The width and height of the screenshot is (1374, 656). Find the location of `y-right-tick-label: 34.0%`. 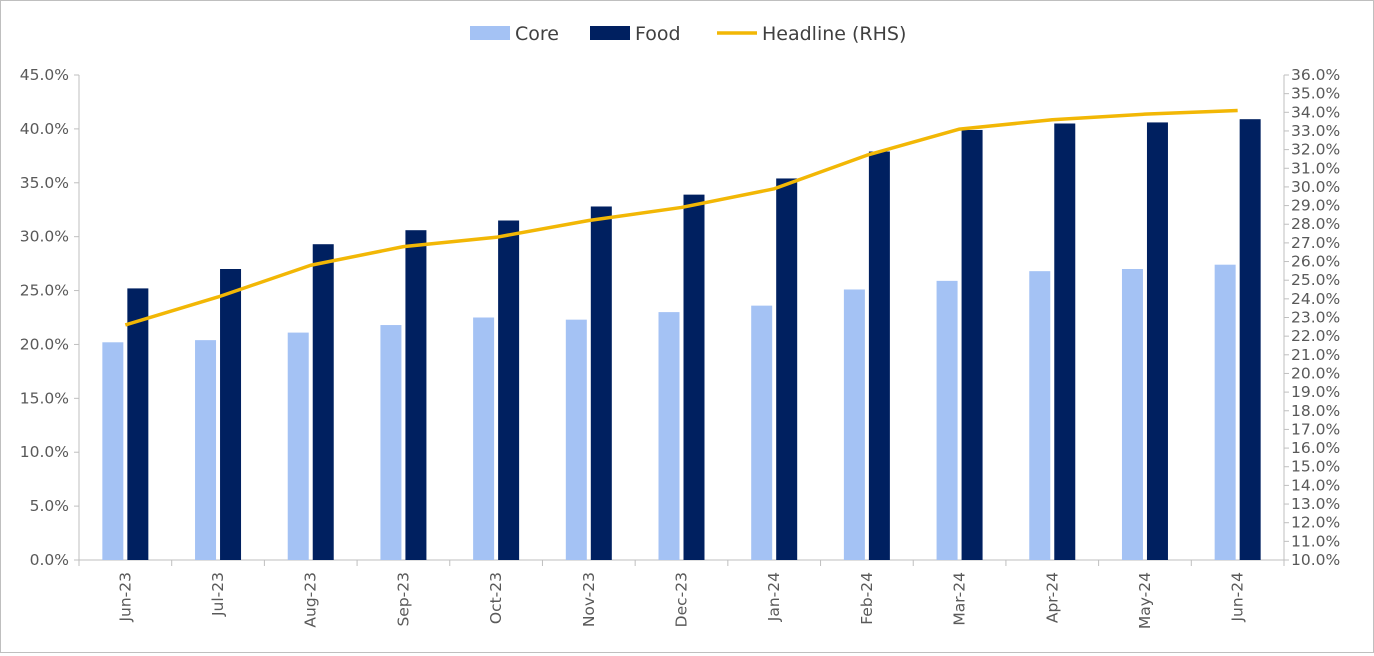

y-right-tick-label: 34.0% is located at coordinates (1315, 112).